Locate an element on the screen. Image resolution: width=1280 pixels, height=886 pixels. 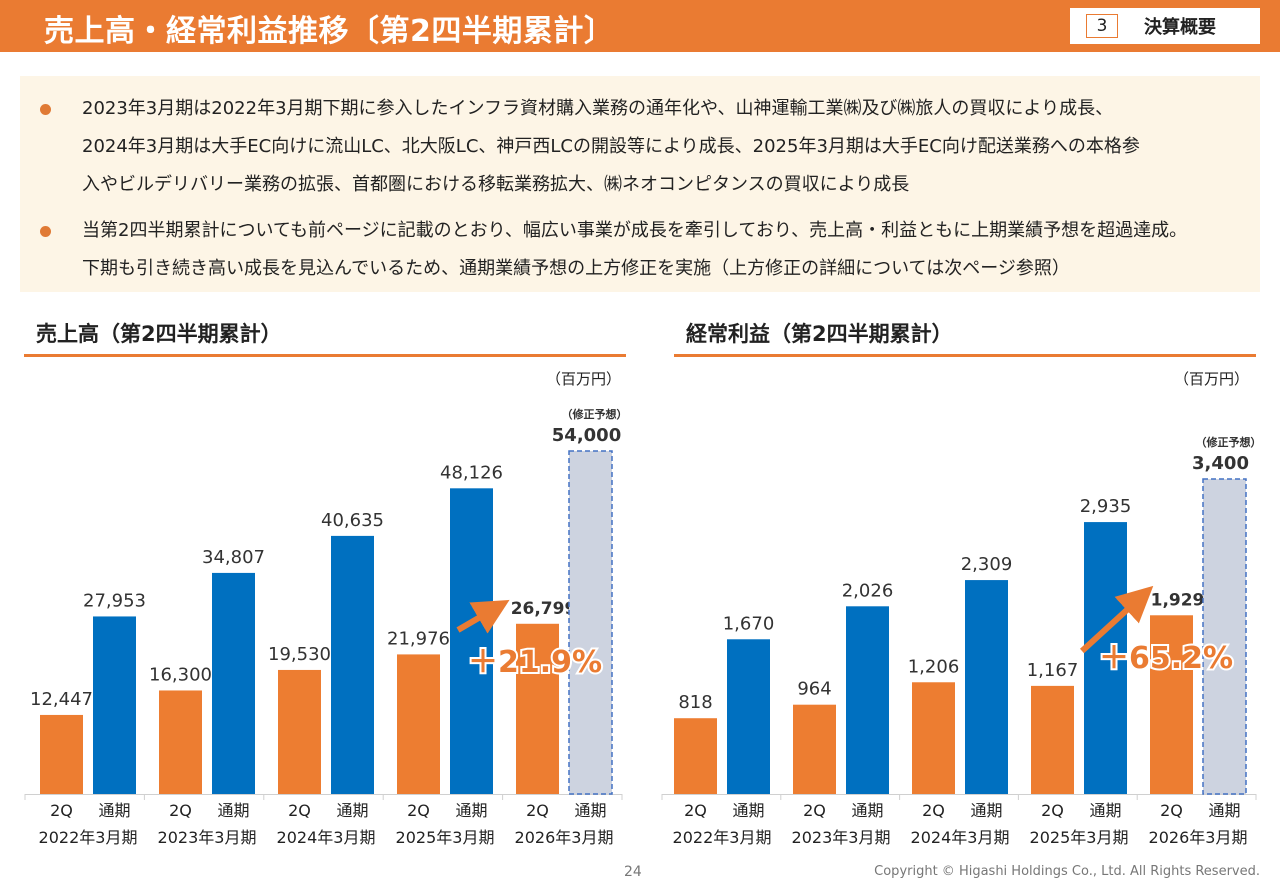
page-title: 売上高・経常利益推移〔第2四半期累計〕 is located at coordinates (329, 31).